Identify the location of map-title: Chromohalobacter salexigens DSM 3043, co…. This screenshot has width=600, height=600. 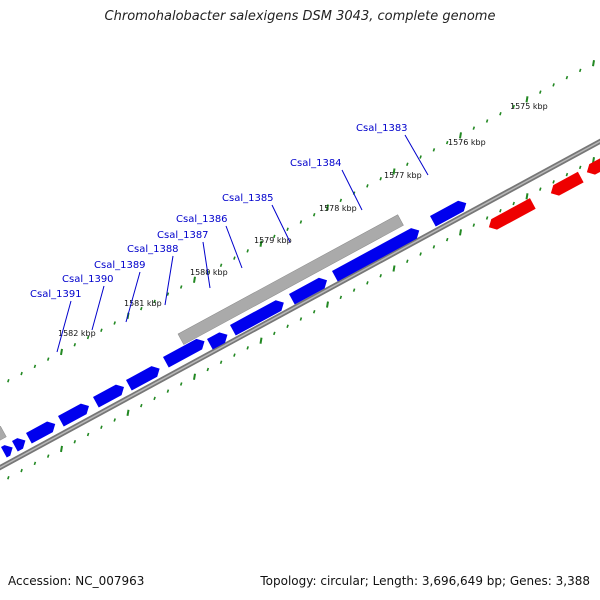
(300, 16).